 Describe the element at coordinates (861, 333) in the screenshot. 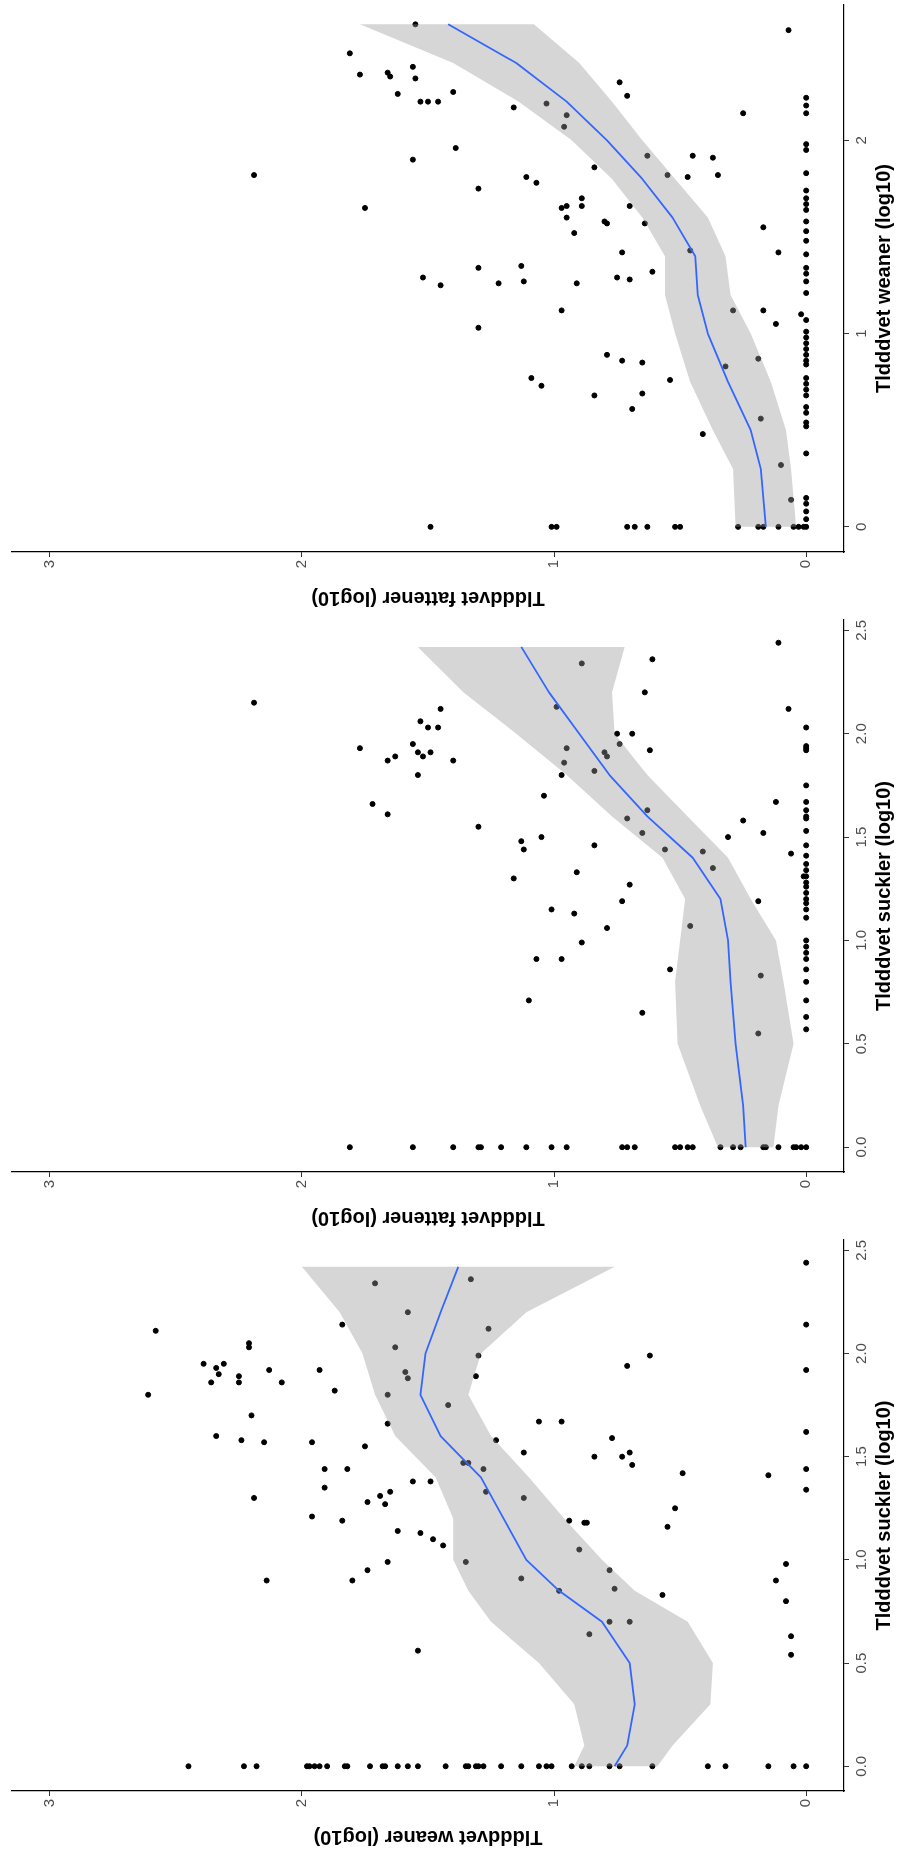

I see `y-tick-label: 1` at that location.